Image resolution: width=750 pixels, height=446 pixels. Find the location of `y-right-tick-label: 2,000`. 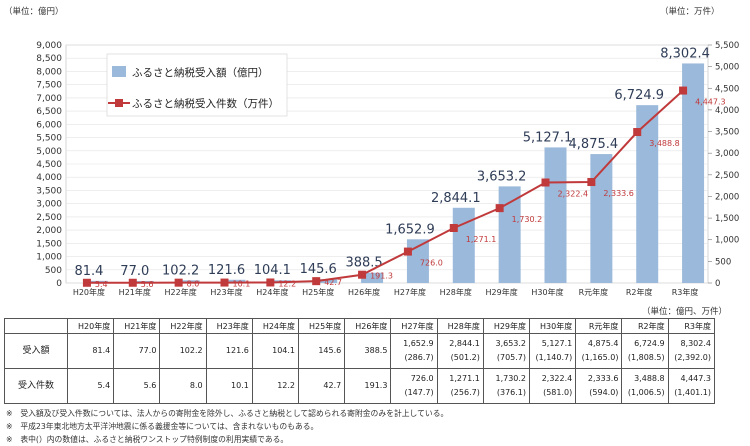

y-right-tick-label: 2,000 is located at coordinates (727, 197).